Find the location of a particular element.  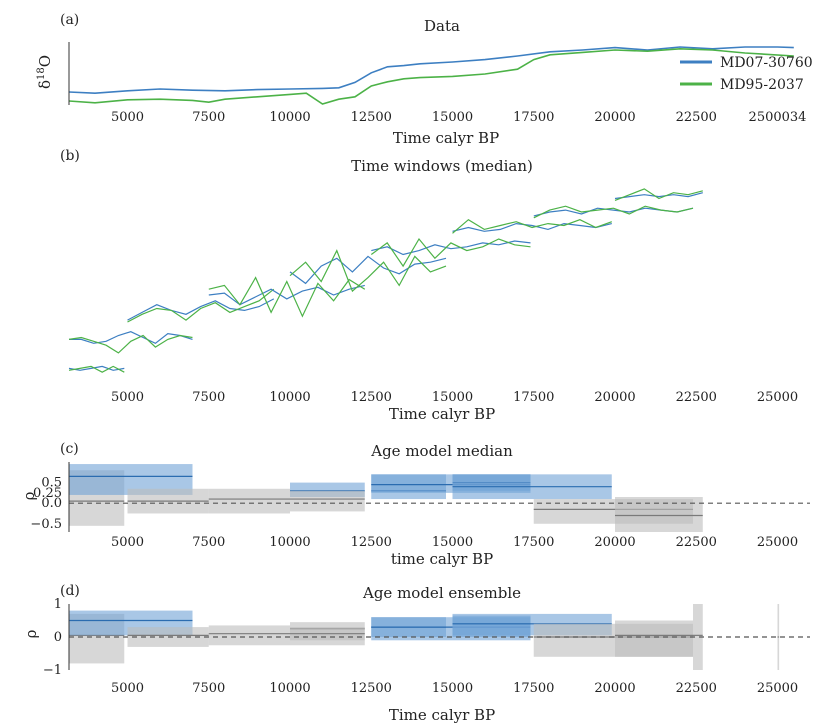

window-line-2-green is located at coordinates (201, 305).